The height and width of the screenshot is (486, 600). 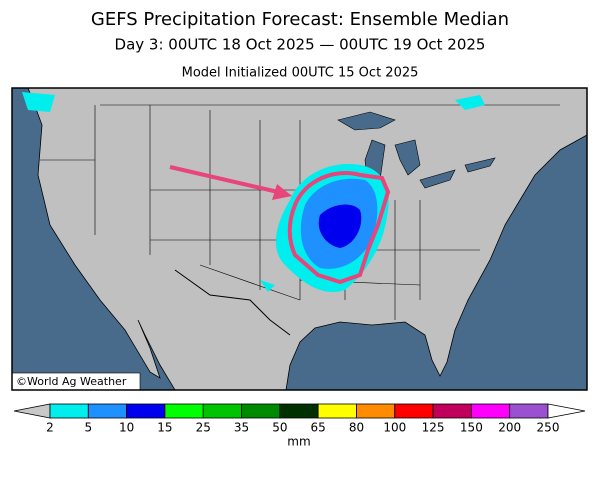 What do you see at coordinates (548, 428) in the screenshot?
I see `legend-tick-label: 250` at bounding box center [548, 428].